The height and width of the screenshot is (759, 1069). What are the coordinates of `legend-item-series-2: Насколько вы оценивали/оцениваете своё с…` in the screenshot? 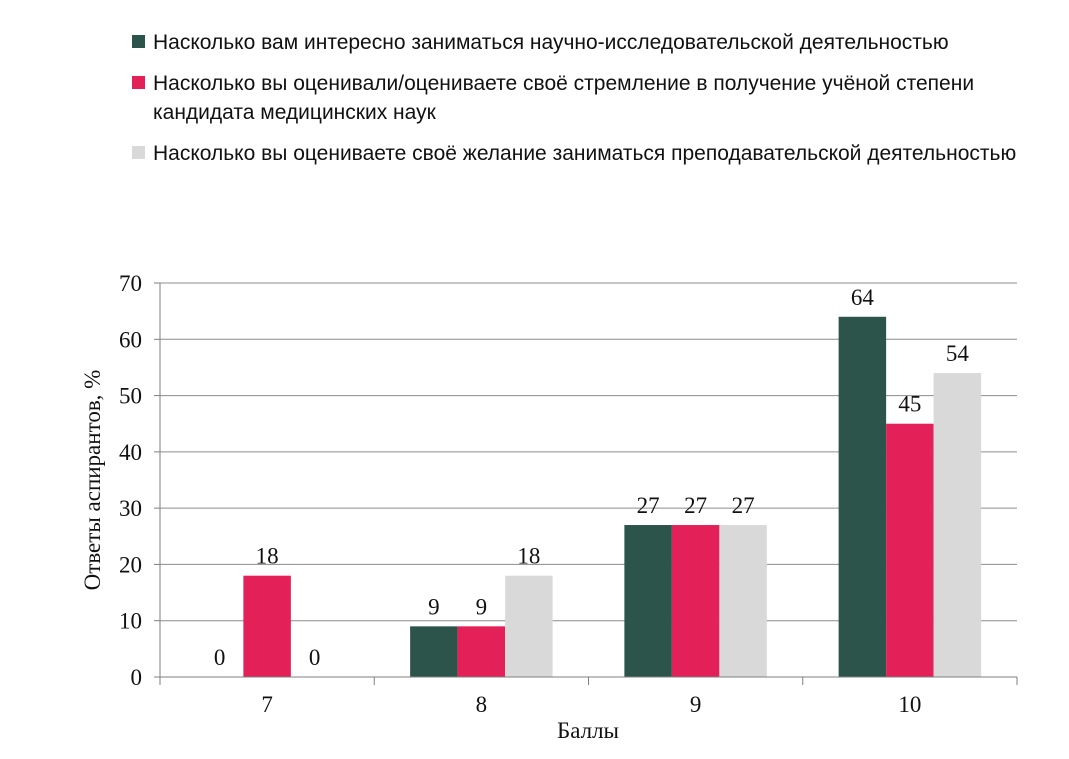 It's located at (582, 98).